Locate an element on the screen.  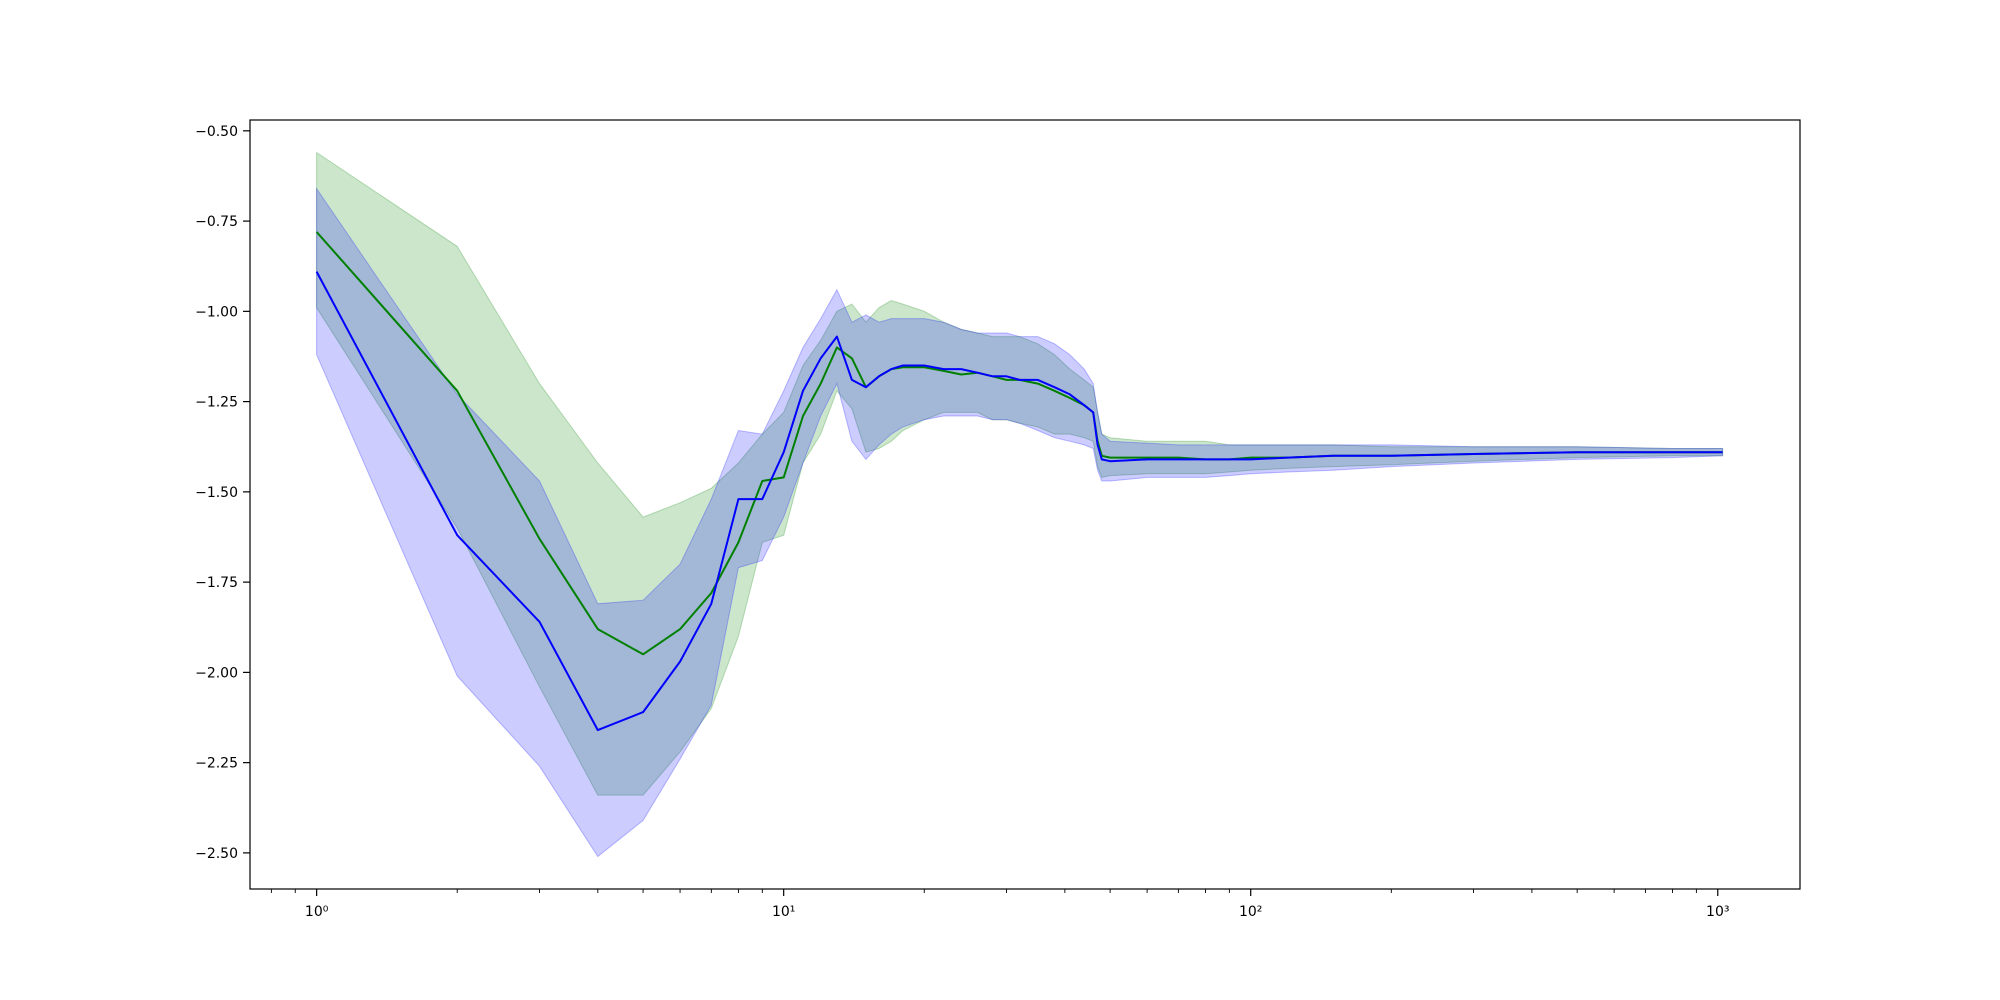
y-tick-label: −1.00 is located at coordinates (216, 312).